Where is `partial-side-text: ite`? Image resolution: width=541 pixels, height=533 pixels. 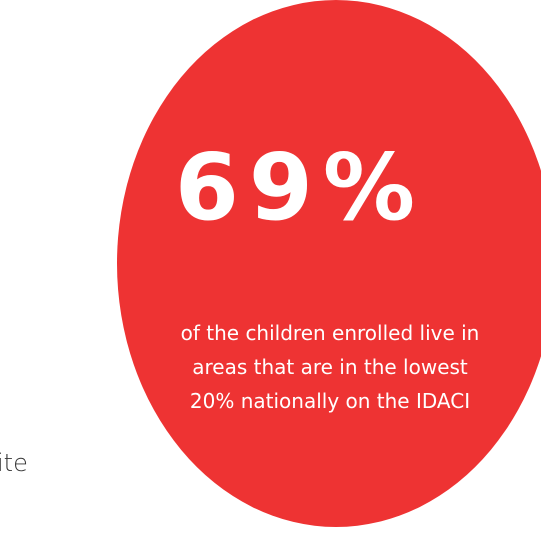 partial-side-text: ite is located at coordinates (14, 463).